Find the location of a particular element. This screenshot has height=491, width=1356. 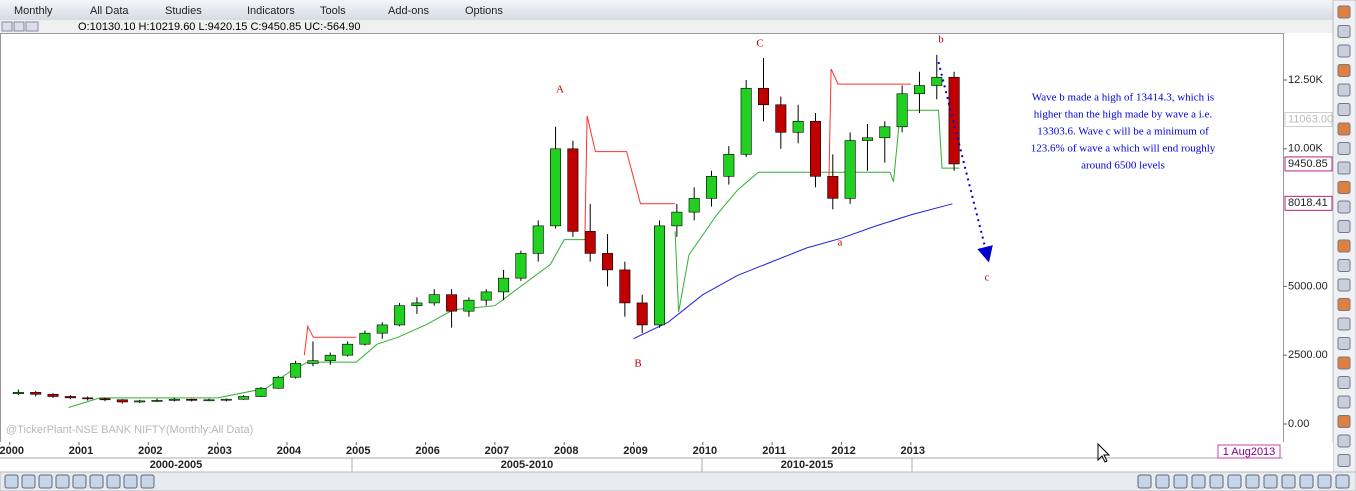

x-tick-label: 2003 is located at coordinates (219, 451).